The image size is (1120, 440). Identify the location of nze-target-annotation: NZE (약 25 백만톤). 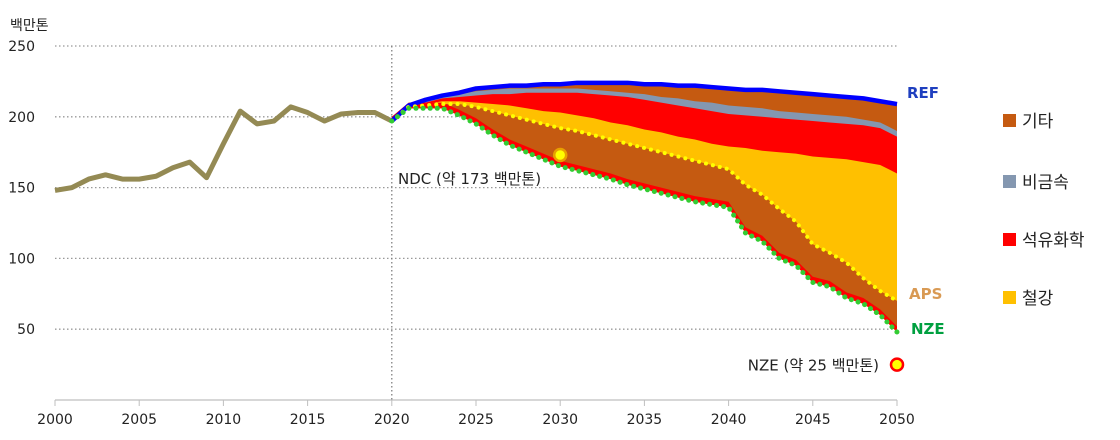
(813, 366).